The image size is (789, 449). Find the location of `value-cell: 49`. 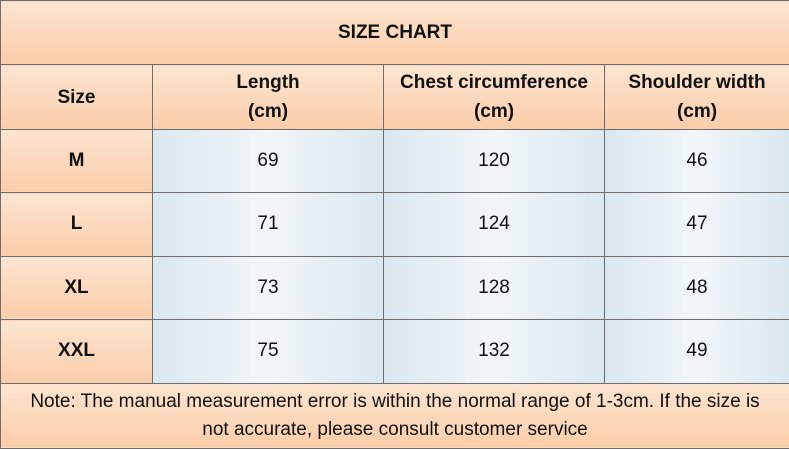

value-cell: 49 is located at coordinates (696, 351).